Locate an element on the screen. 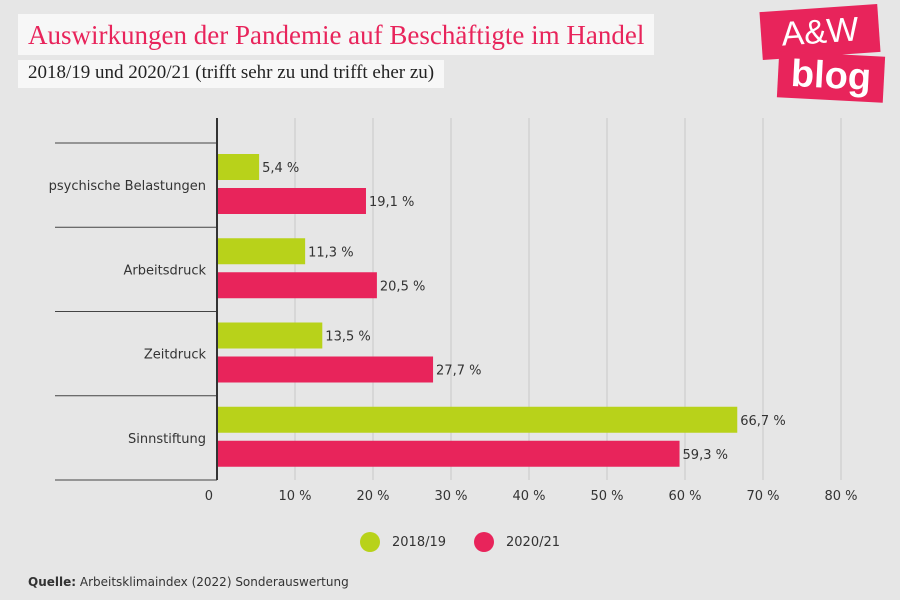 The image size is (900, 600). legend-item-series2: 2020/21 is located at coordinates (517, 542).